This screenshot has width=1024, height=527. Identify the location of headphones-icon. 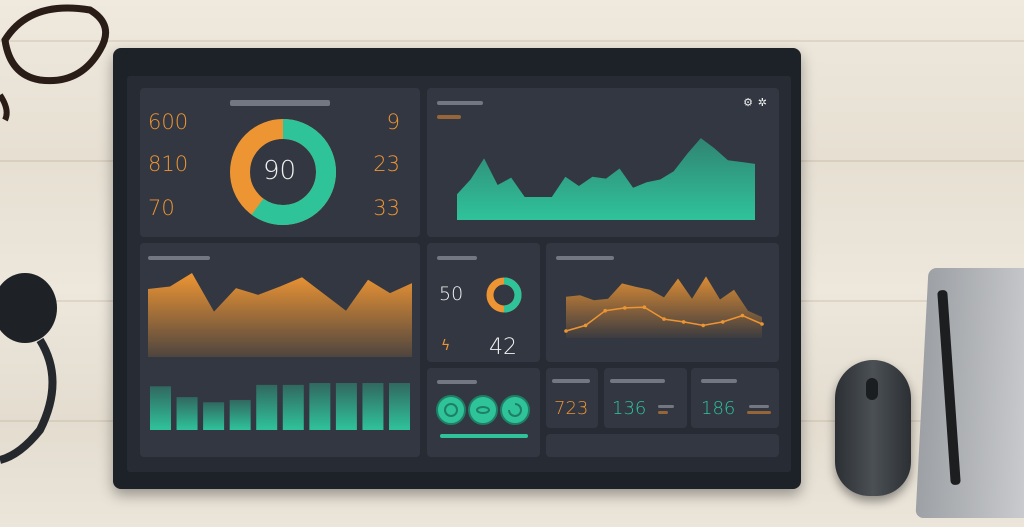
(28, 368).